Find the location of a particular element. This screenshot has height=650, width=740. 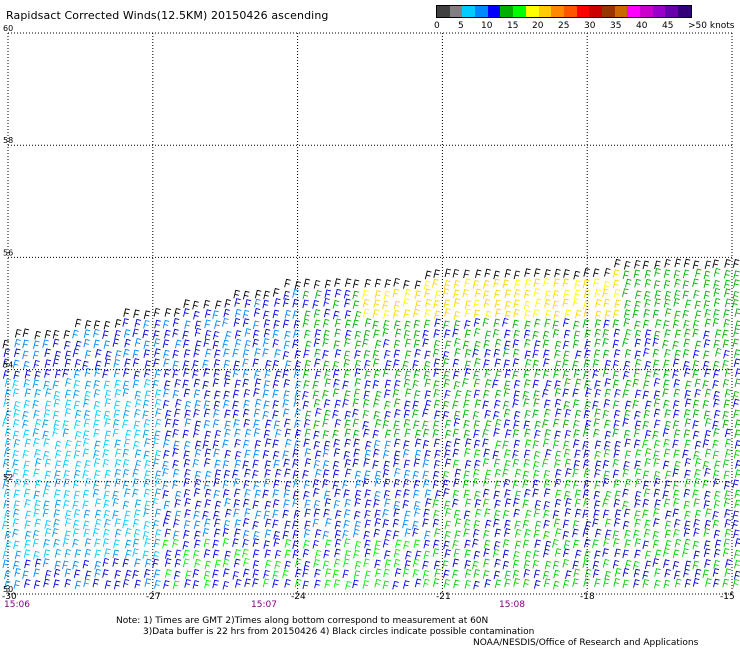

legend-label-15: 15 is located at coordinates (513, 26).